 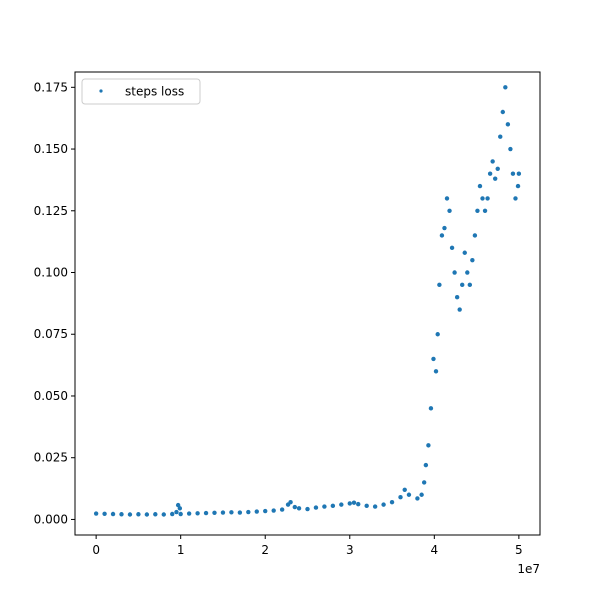 I want to click on legend: steps loss, so click(x=141, y=91).